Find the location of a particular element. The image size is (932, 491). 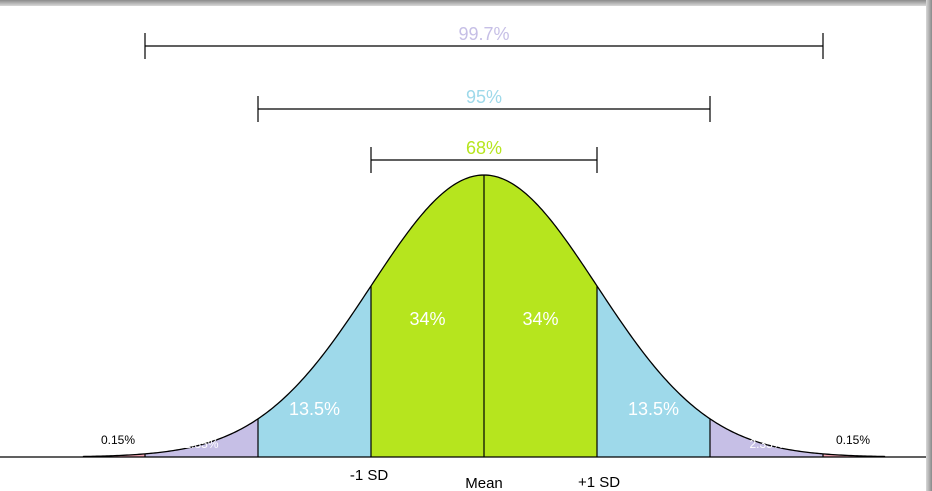

range-label: 68% is located at coordinates (484, 148).